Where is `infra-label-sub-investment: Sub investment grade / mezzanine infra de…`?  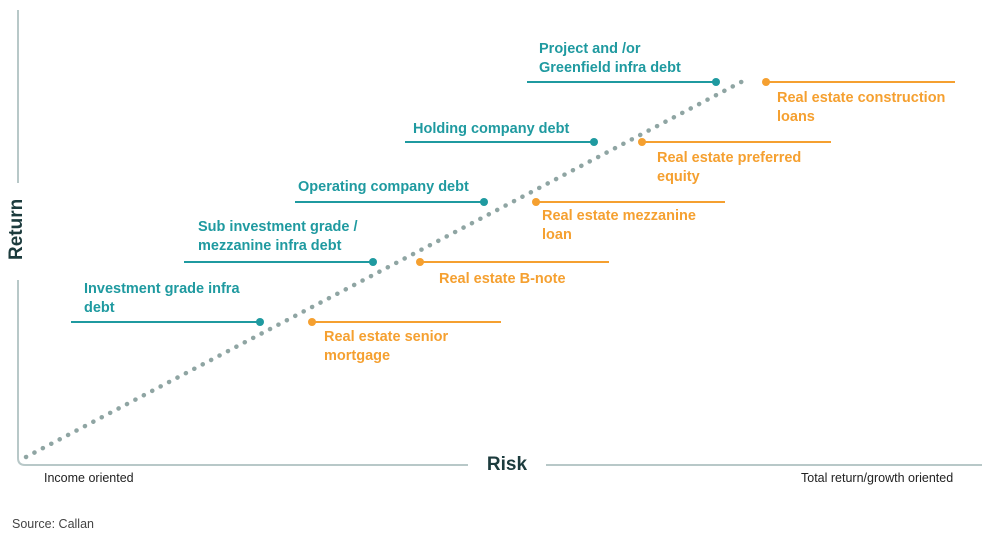 infra-label-sub-investment: Sub investment grade / mezzanine infra de… is located at coordinates (278, 236).